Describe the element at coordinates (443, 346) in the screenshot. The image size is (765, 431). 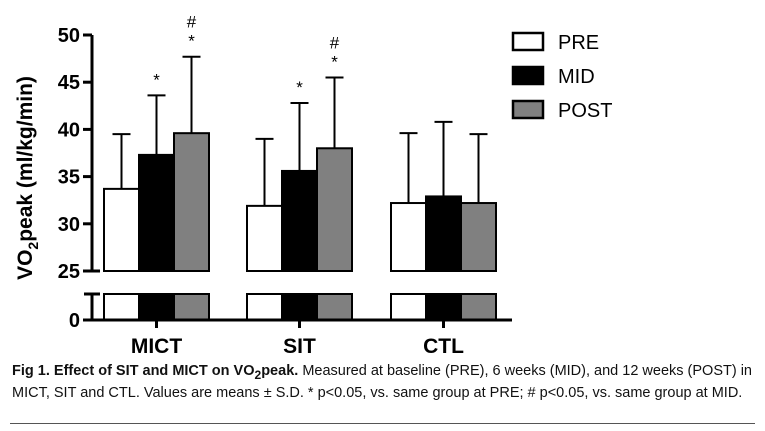
I see `x-tick-label-ctl: CTL` at that location.